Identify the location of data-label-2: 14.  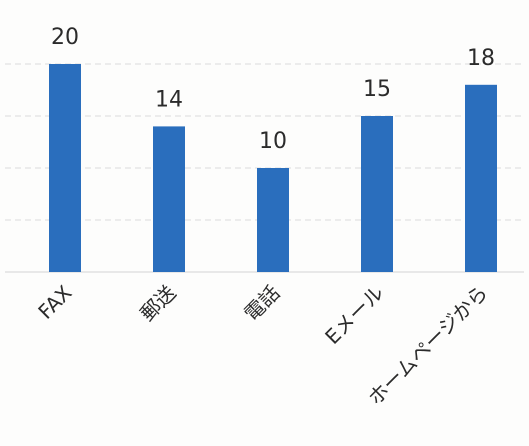
(169, 99).